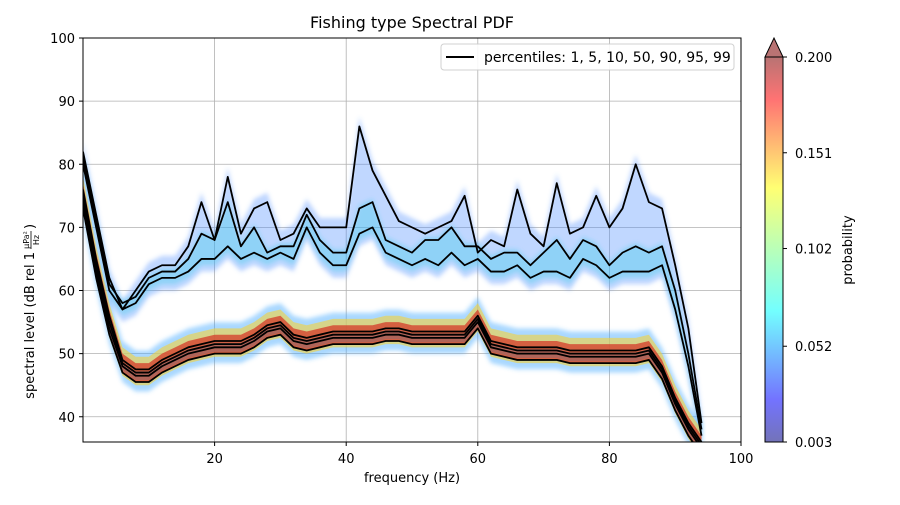  I want to click on y-axis-label-prefix: spectral level (dB rel 1, so click(30, 325).